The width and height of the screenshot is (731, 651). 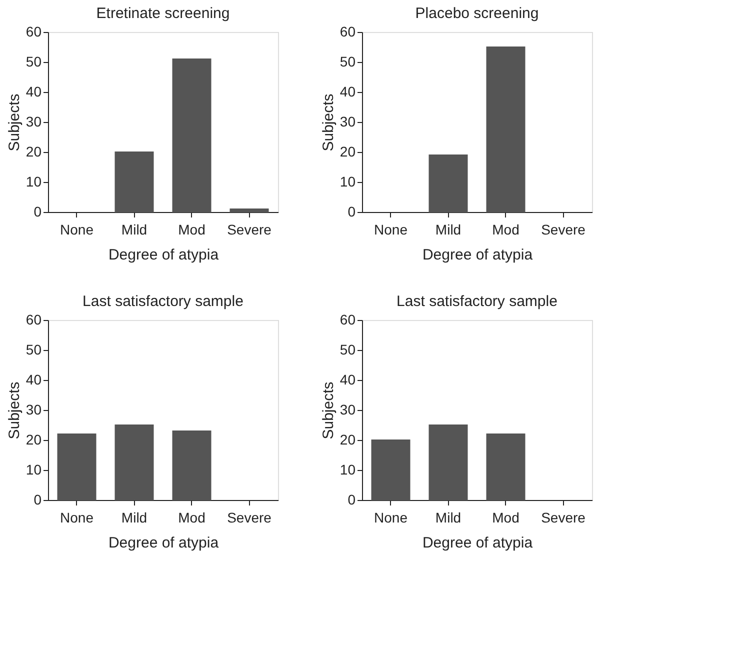 I want to click on chart-title: Placebo screening, so click(x=477, y=13).